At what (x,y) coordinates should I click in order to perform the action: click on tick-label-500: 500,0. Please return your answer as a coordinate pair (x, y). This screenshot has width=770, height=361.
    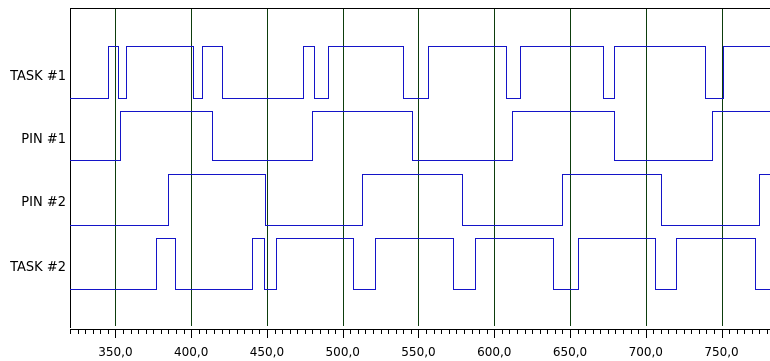
    Looking at the image, I should click on (343, 352).